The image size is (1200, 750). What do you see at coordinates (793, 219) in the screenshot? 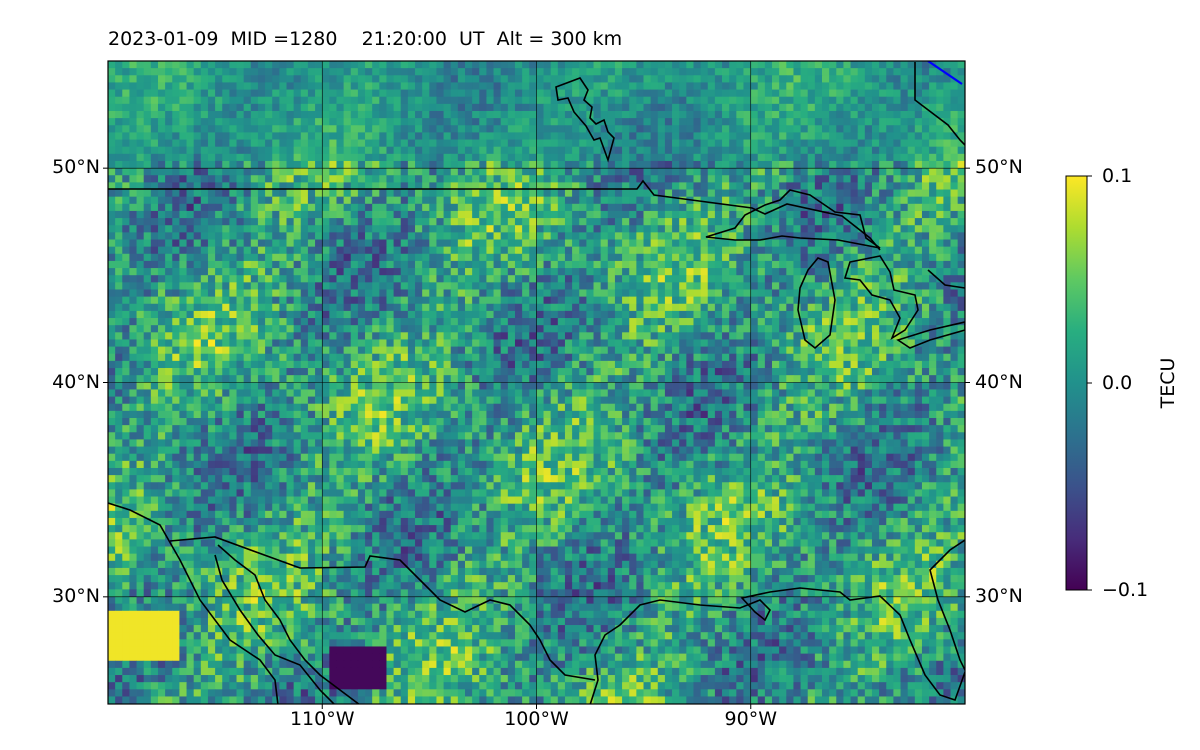
I see `lake-superior` at bounding box center [793, 219].